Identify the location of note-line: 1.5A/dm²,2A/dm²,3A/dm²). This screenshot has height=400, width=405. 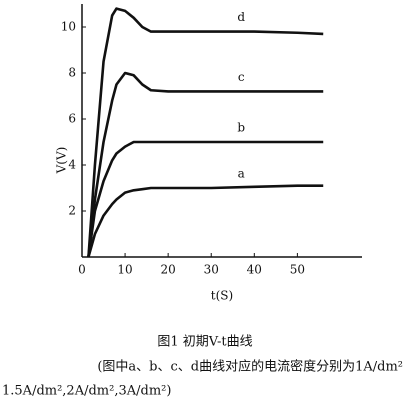
(86, 391).